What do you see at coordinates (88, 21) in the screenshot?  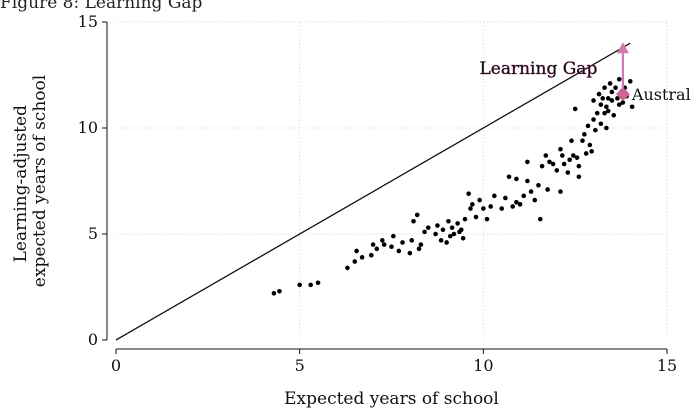 I see `y-tick-label: 15` at bounding box center [88, 21].